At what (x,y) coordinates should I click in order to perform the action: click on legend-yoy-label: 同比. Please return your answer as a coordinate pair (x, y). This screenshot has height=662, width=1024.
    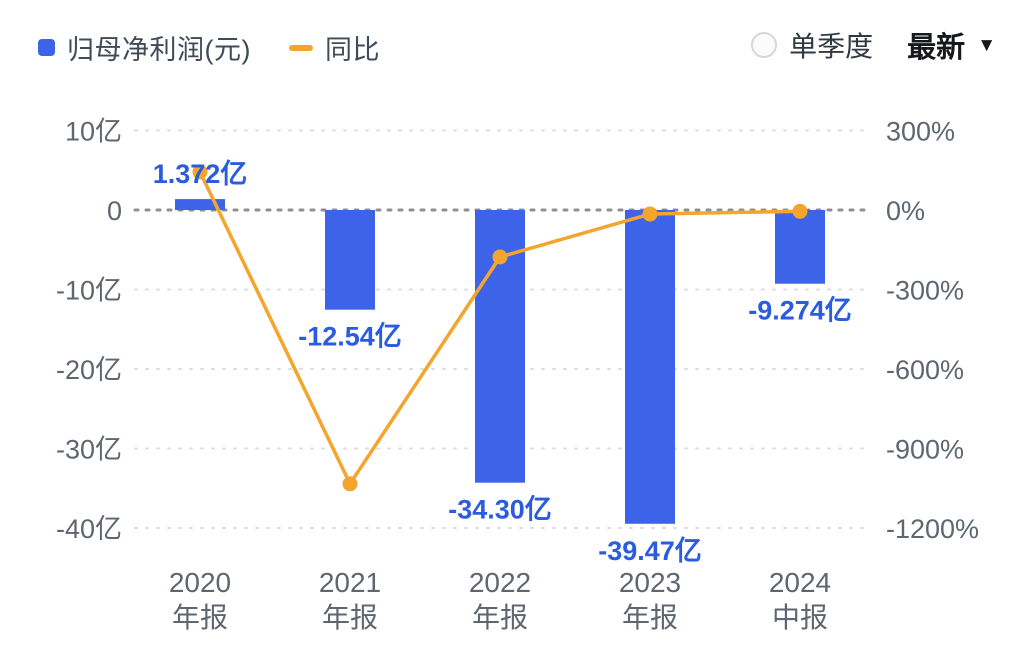
    Looking at the image, I should click on (352, 50).